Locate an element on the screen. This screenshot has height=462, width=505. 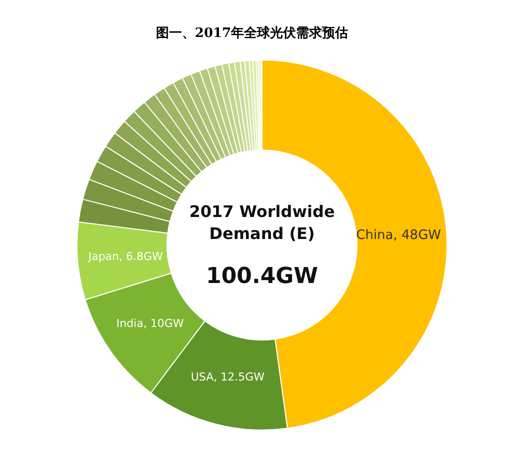
slice-label: Japan, 6.8GW is located at coordinates (125, 256).